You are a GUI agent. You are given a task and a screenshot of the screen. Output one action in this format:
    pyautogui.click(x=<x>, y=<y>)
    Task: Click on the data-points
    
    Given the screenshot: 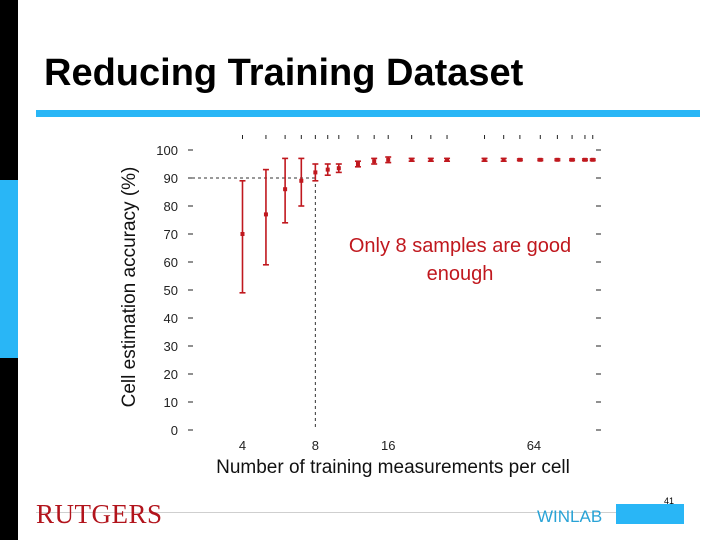 What is the action you would take?
    pyautogui.click(x=417, y=225)
    